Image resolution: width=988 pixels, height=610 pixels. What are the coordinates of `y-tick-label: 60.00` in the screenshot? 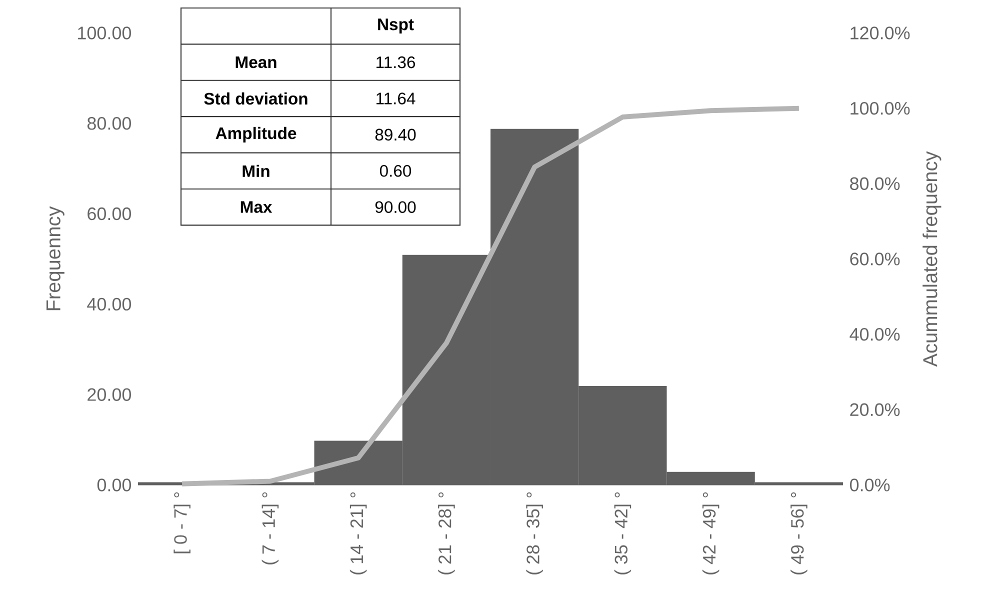 It's located at (110, 213).